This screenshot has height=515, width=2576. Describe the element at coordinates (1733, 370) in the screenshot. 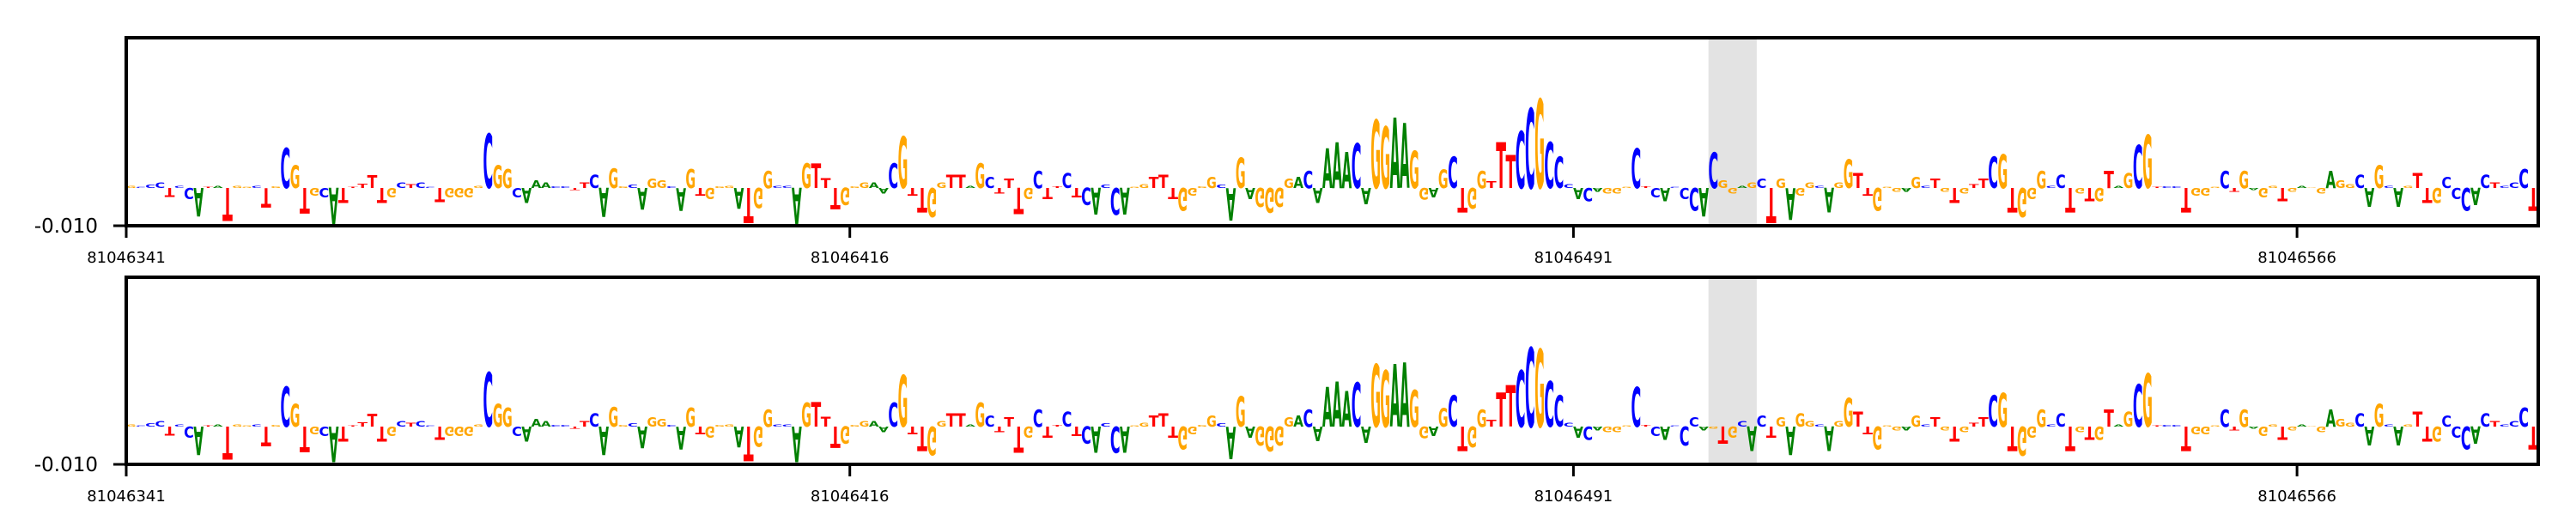

I see `highlight-region` at that location.